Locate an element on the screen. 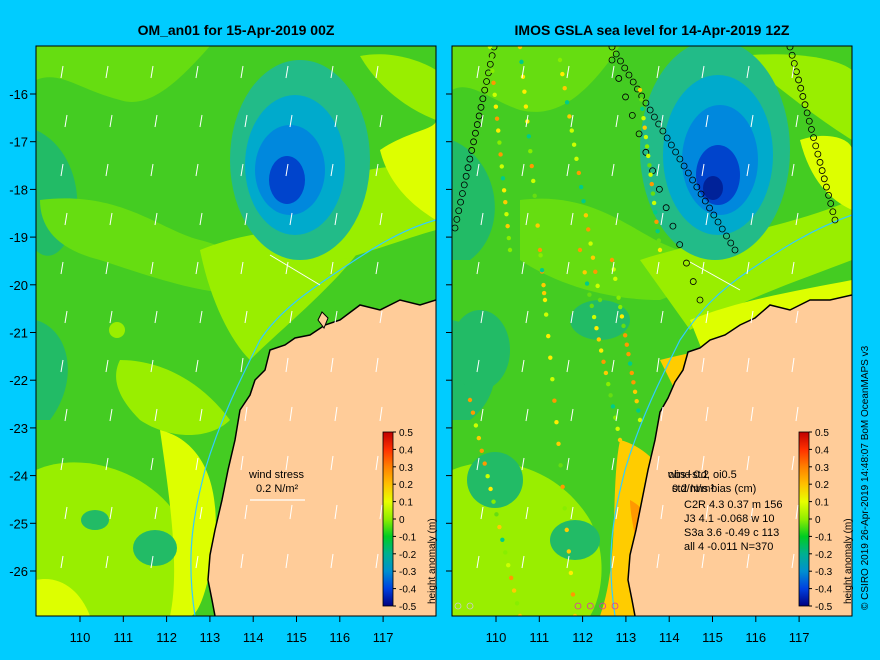 The image size is (880, 660). colorbar-tick-label: -0.4 is located at coordinates (824, 590).